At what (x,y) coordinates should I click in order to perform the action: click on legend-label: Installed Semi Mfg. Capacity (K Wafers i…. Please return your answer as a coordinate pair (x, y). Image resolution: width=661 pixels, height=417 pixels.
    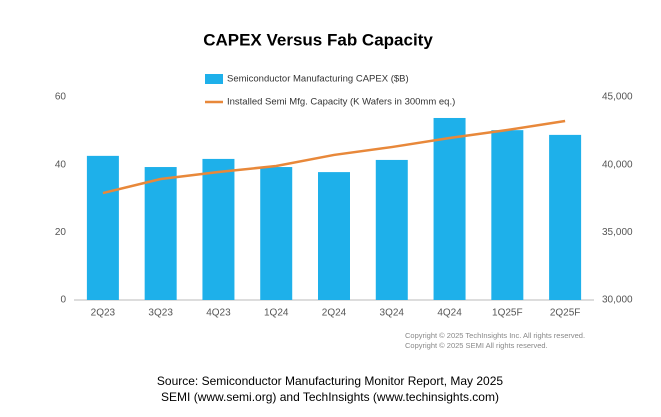
    Looking at the image, I should click on (341, 102).